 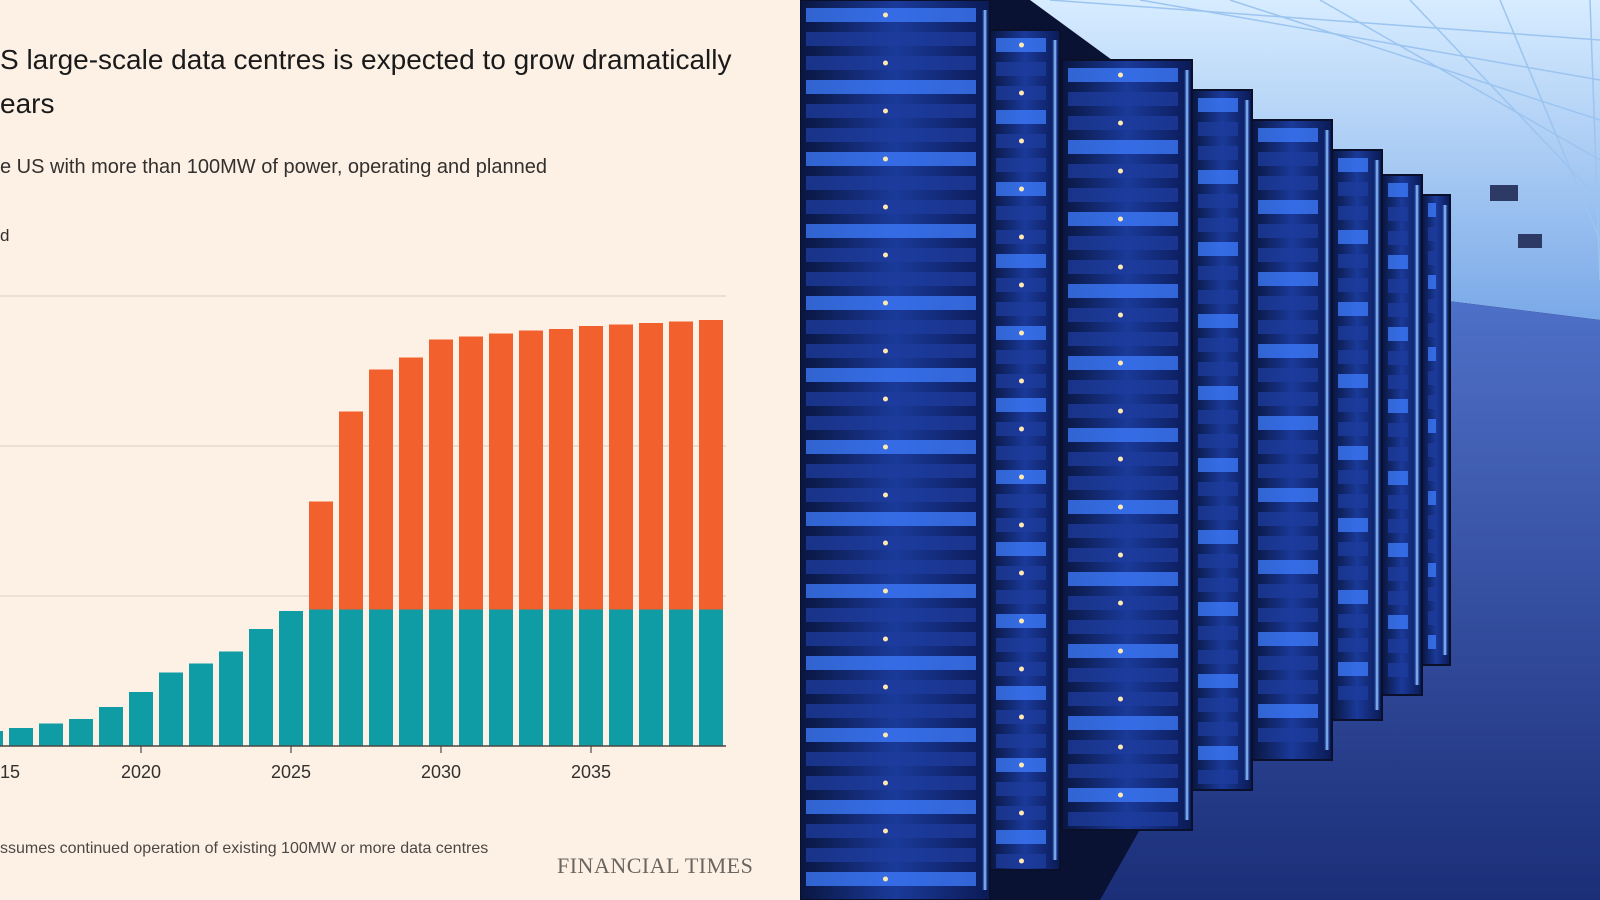 What do you see at coordinates (591, 772) in the screenshot?
I see `x-tick-label-4: 2035` at bounding box center [591, 772].